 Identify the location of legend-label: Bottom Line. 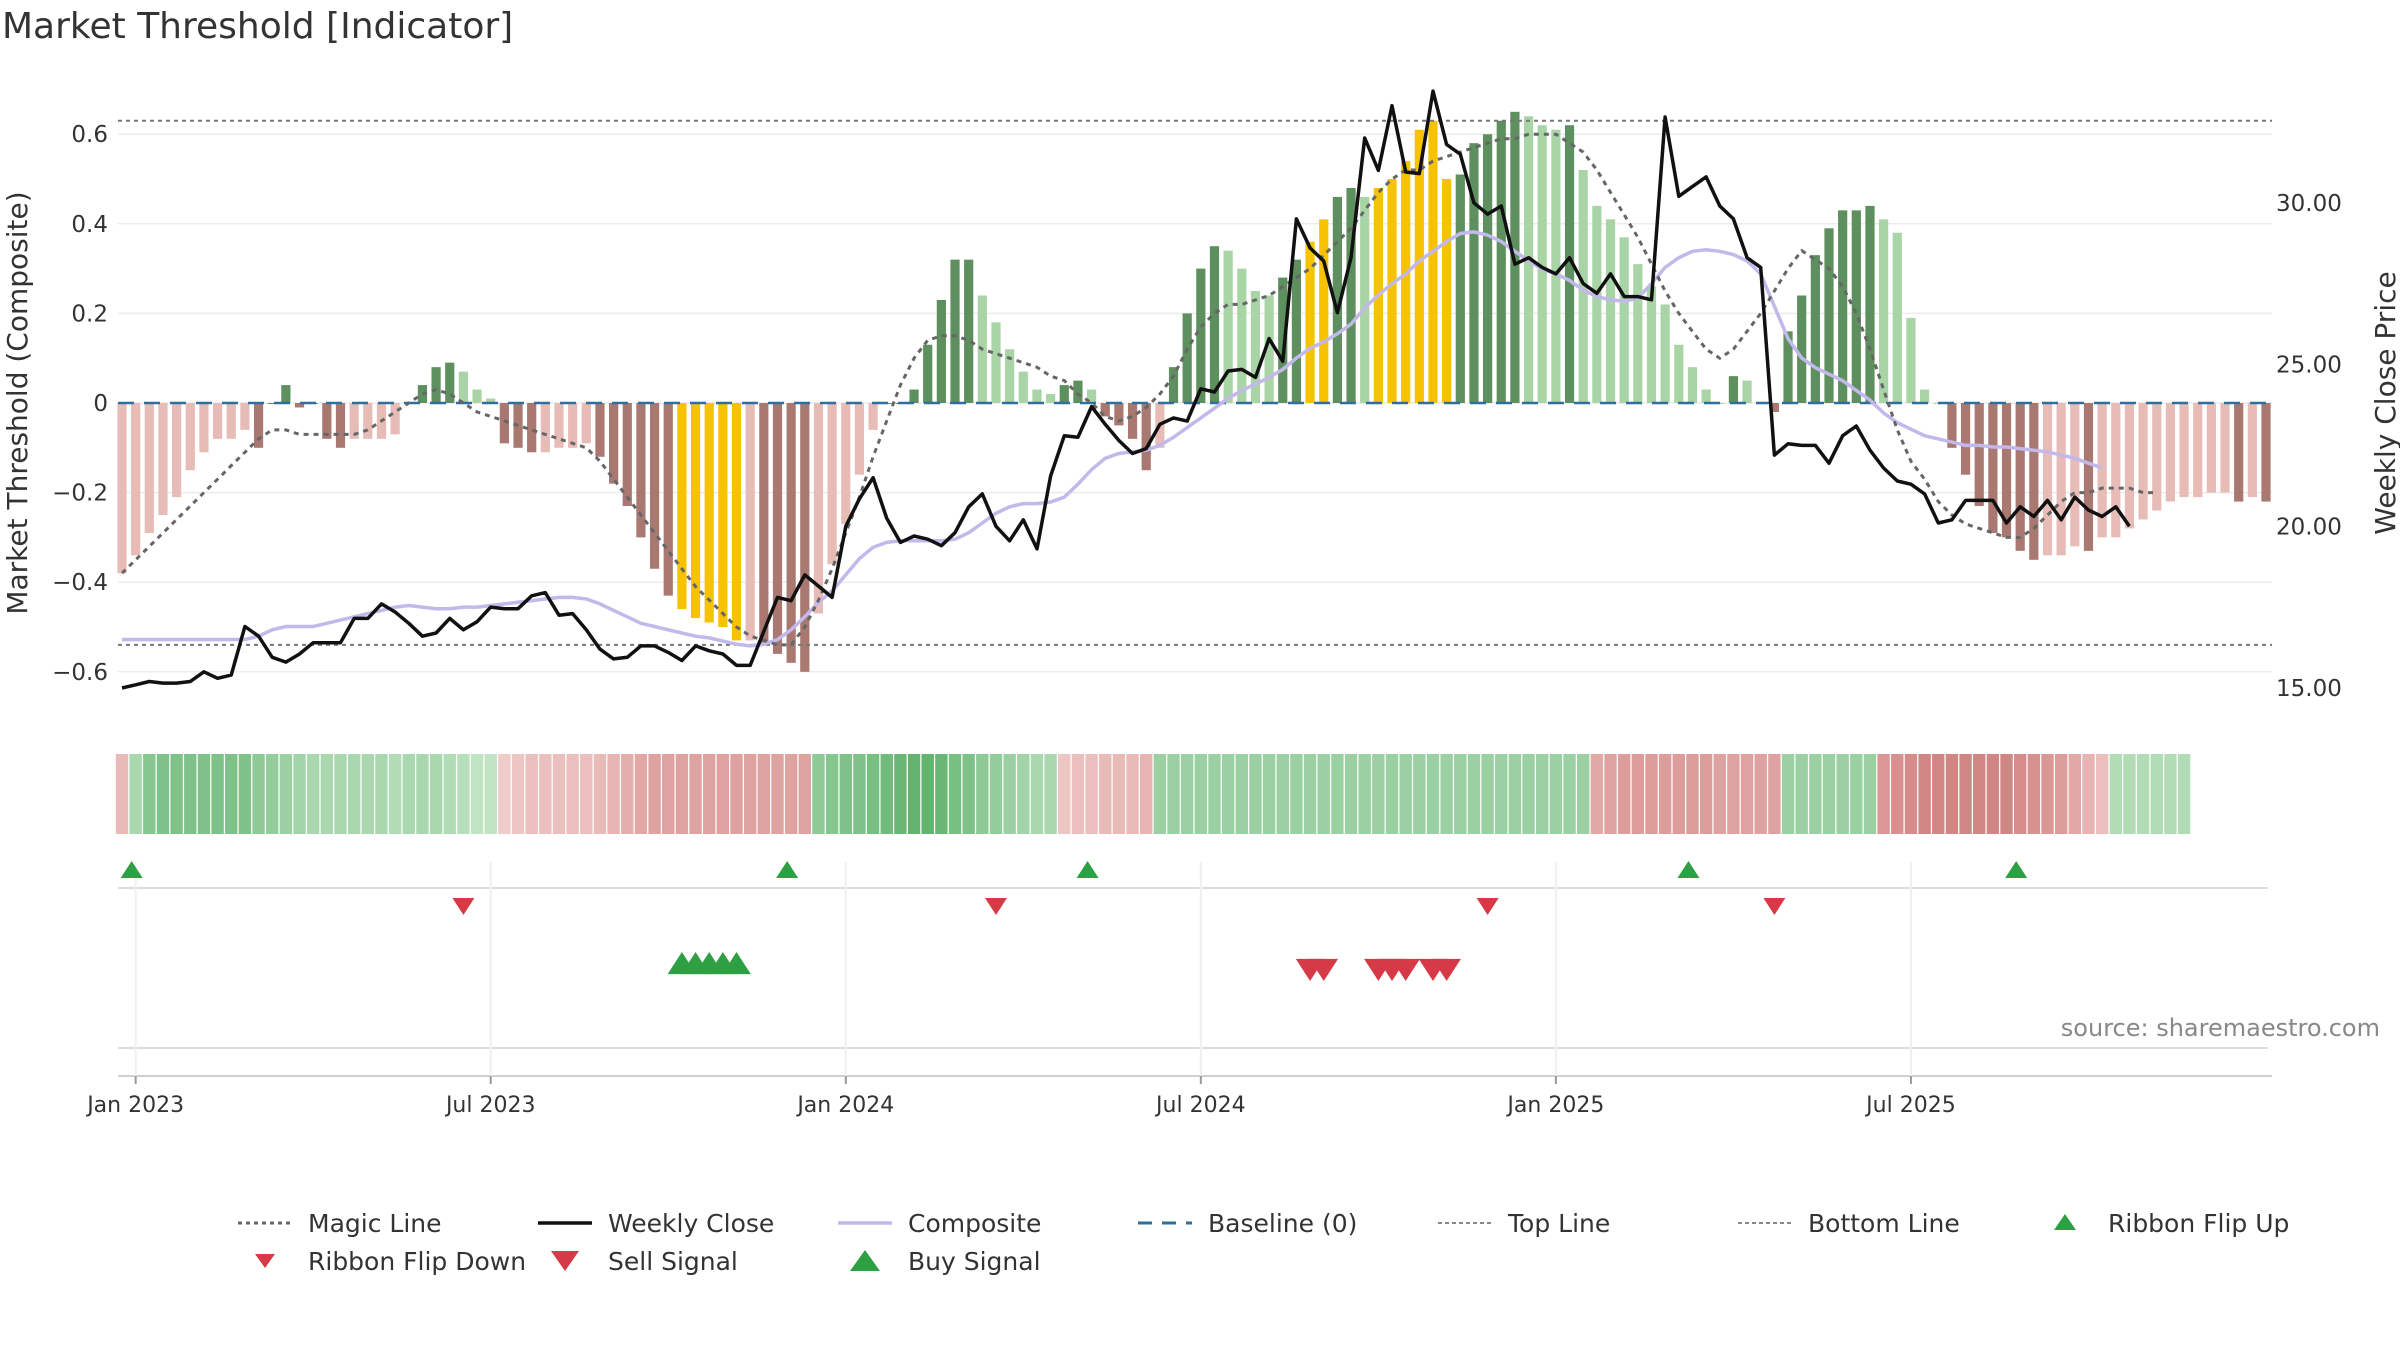
(1884, 1223).